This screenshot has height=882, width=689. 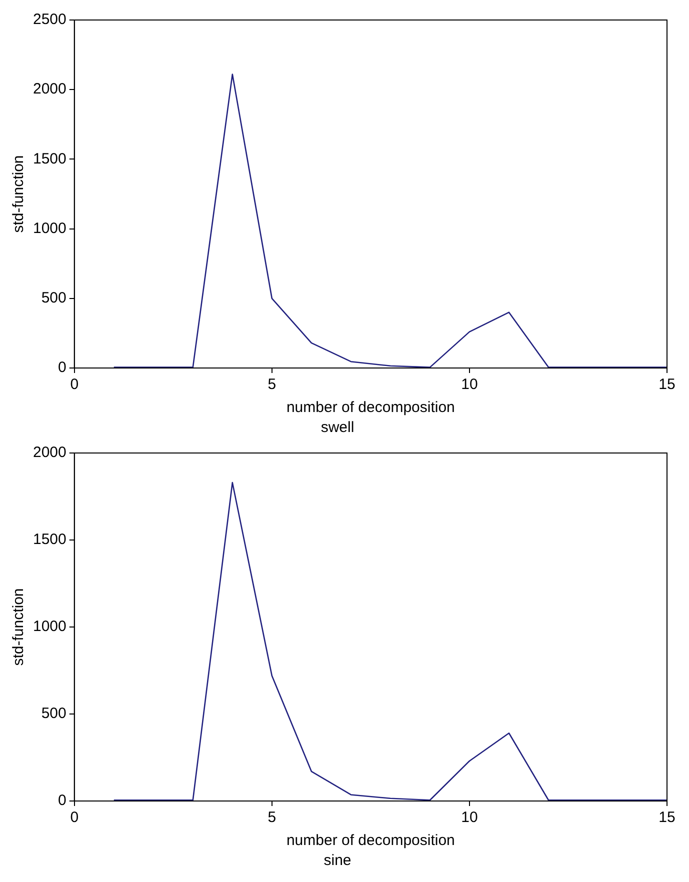 I want to click on text: swell, so click(x=337, y=427).